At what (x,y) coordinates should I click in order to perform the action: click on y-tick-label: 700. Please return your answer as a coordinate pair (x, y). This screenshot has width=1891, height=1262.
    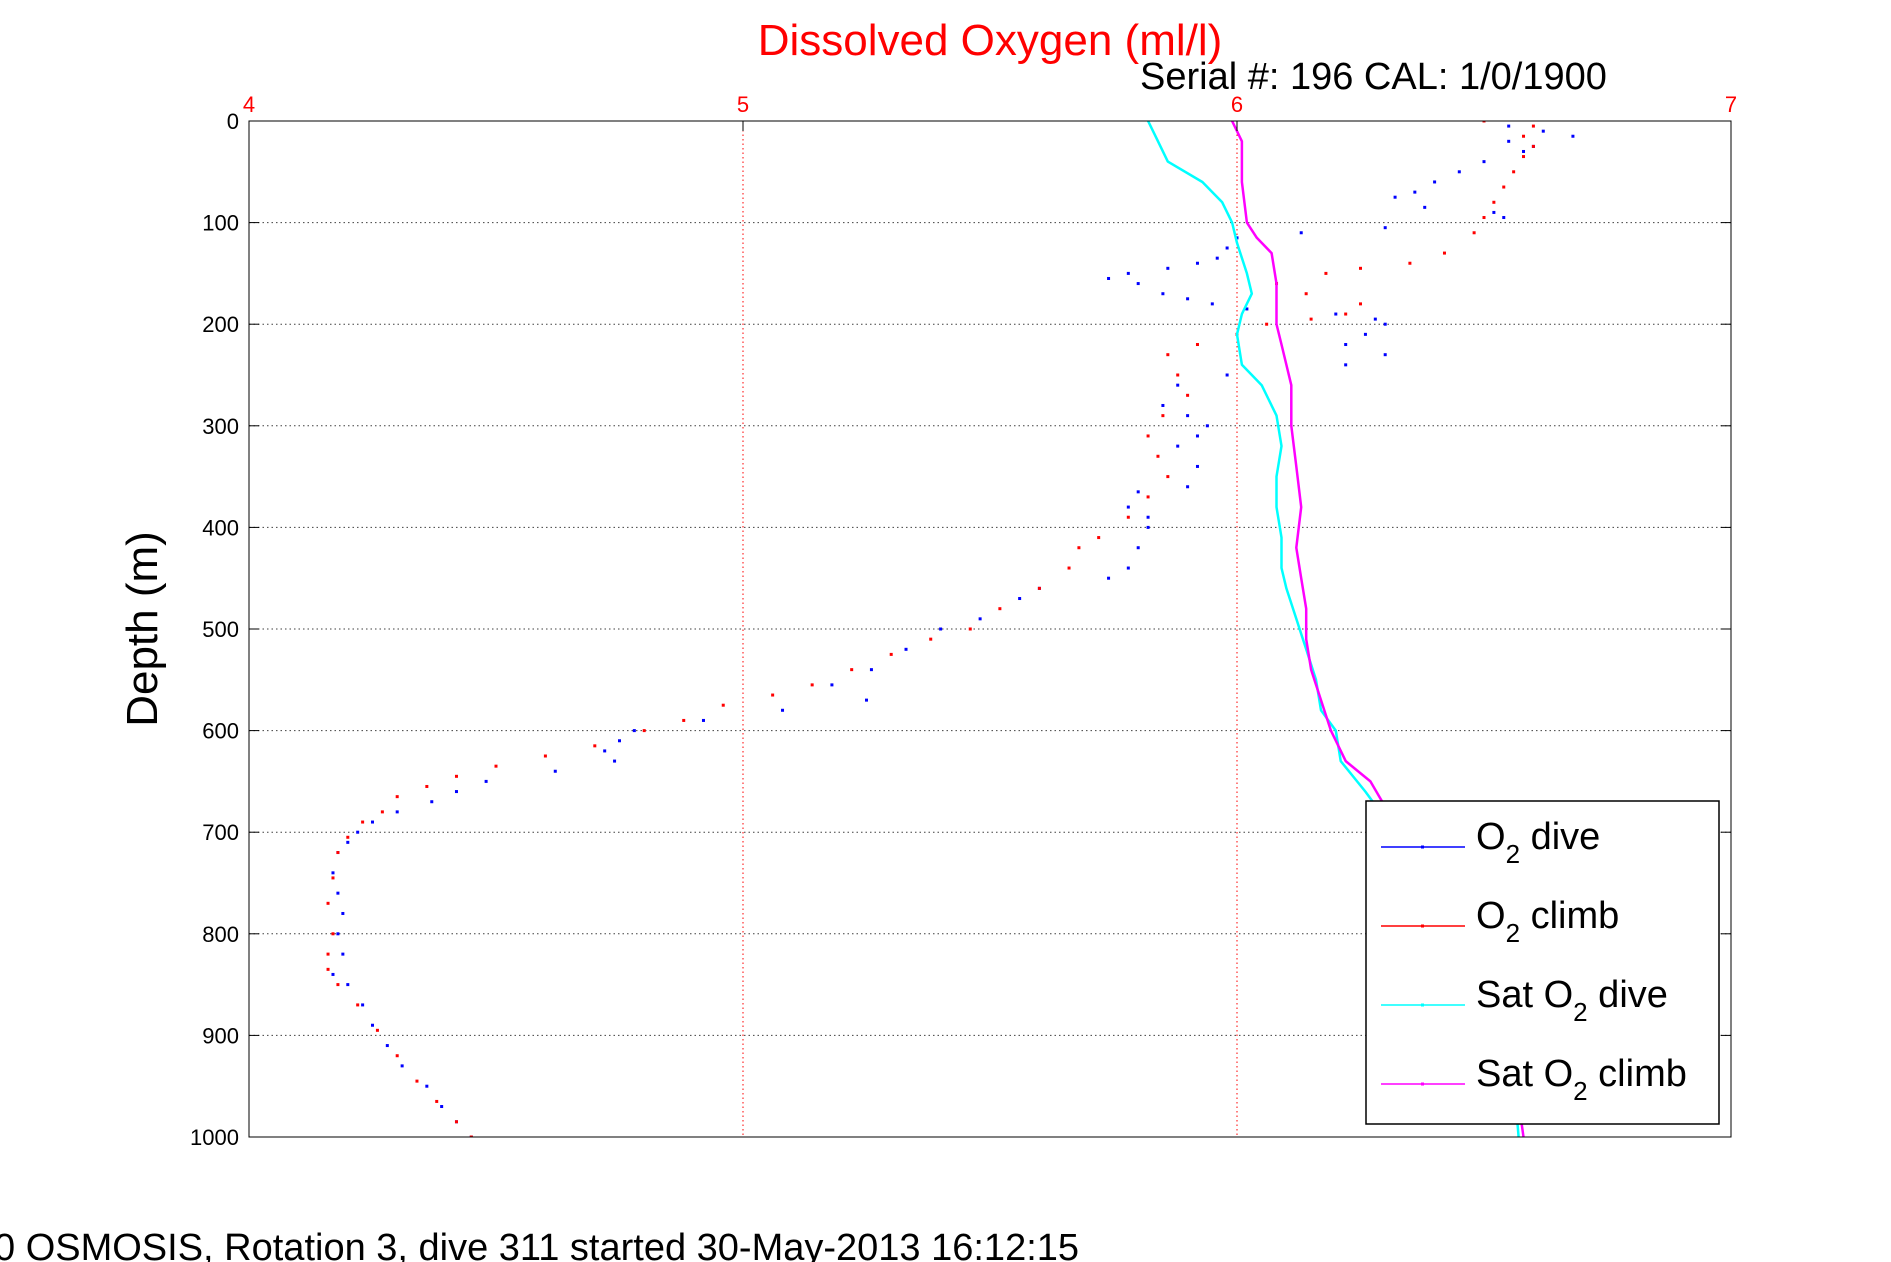
    Looking at the image, I should click on (220, 832).